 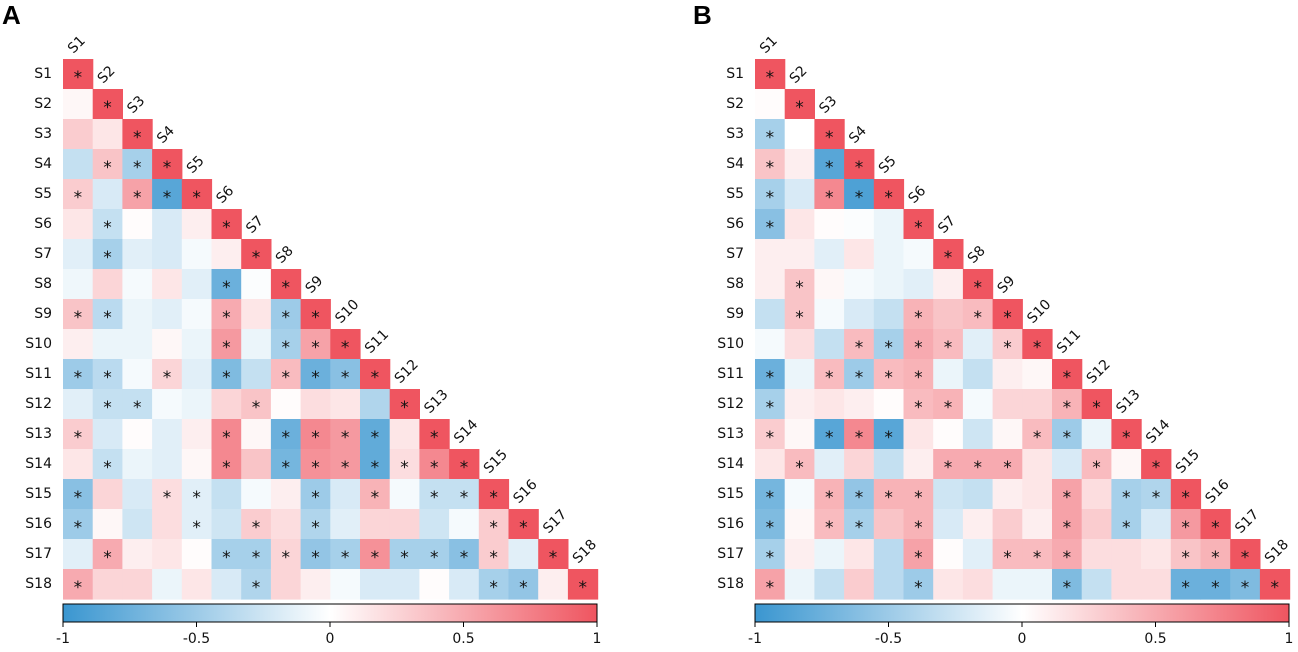 What do you see at coordinates (1158, 432) in the screenshot?
I see `column-label-b-s14: S14` at bounding box center [1158, 432].